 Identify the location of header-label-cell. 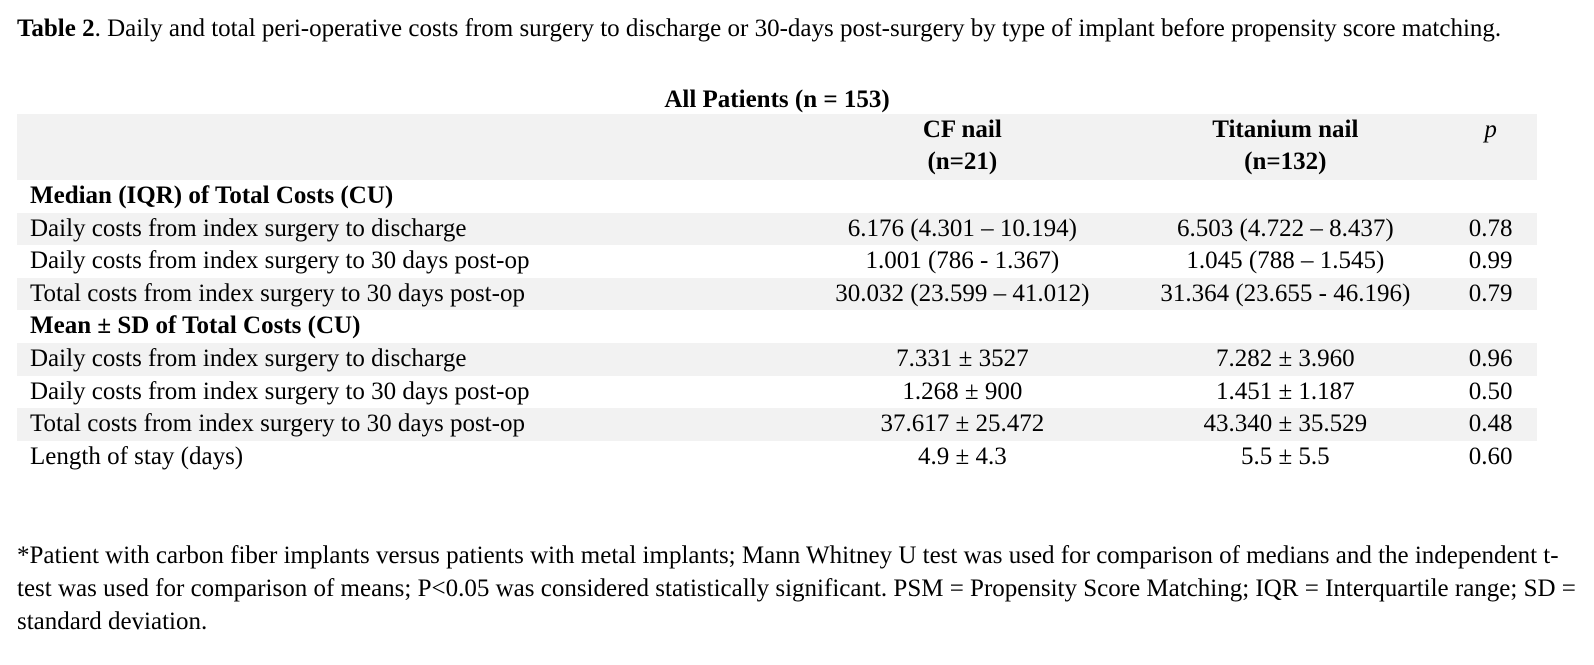
(408, 147).